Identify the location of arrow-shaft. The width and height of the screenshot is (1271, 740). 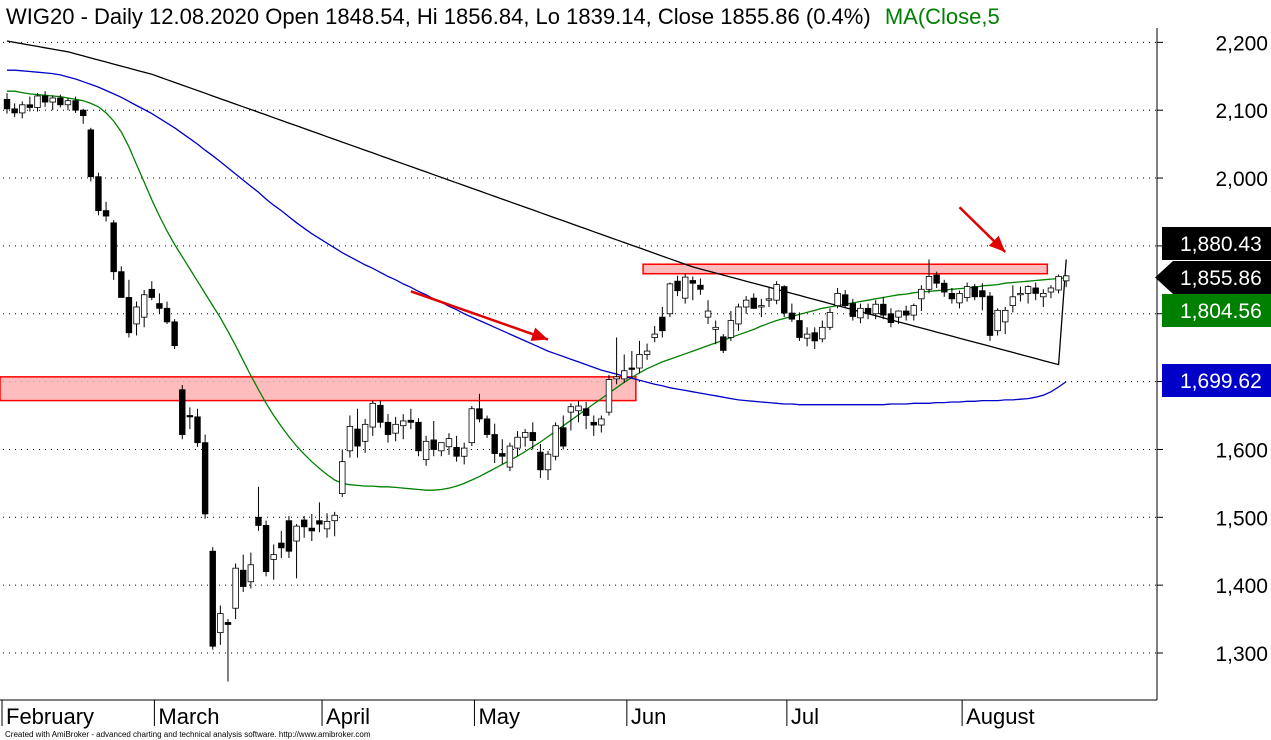
(479, 315).